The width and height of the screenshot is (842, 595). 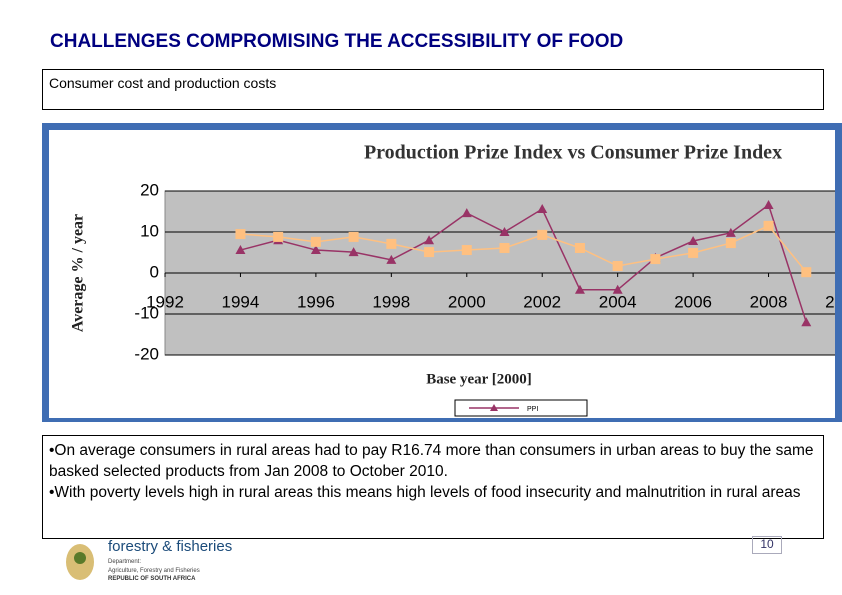 What do you see at coordinates (152, 579) in the screenshot?
I see `logo-text: REPUBLIC OF SOUTH AFRICA` at bounding box center [152, 579].